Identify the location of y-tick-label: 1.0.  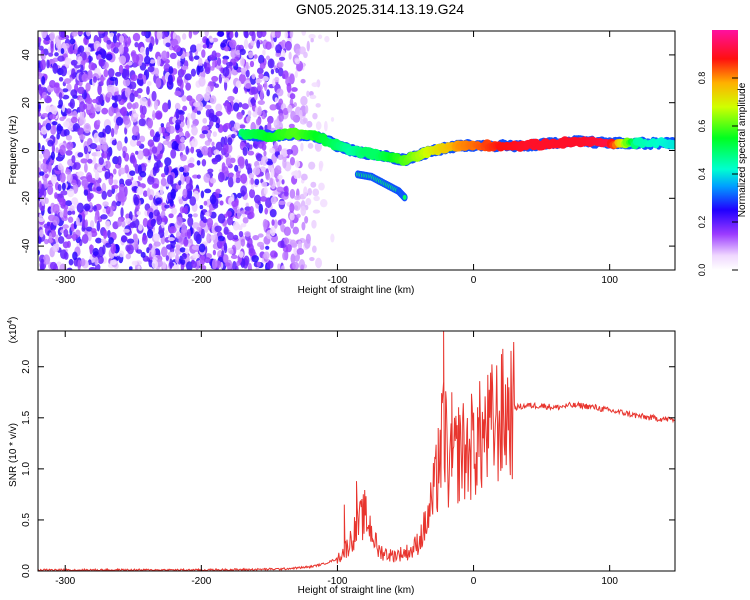
(26, 468).